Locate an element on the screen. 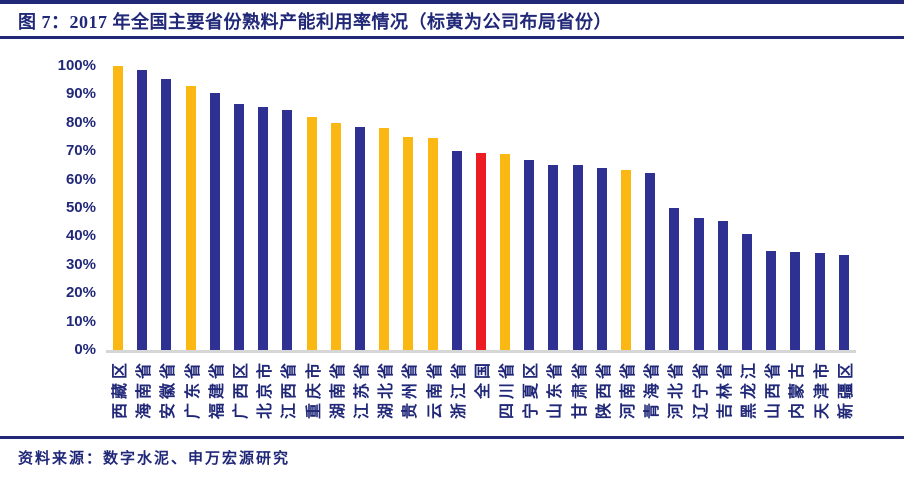 The image size is (904, 483). bar-海南省 is located at coordinates (142, 210).